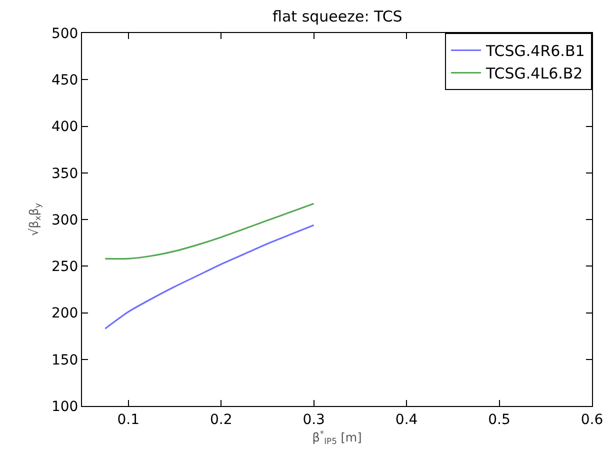 The width and height of the screenshot is (608, 459). What do you see at coordinates (64, 174) in the screenshot?
I see `y-tick-label: 350` at bounding box center [64, 174].